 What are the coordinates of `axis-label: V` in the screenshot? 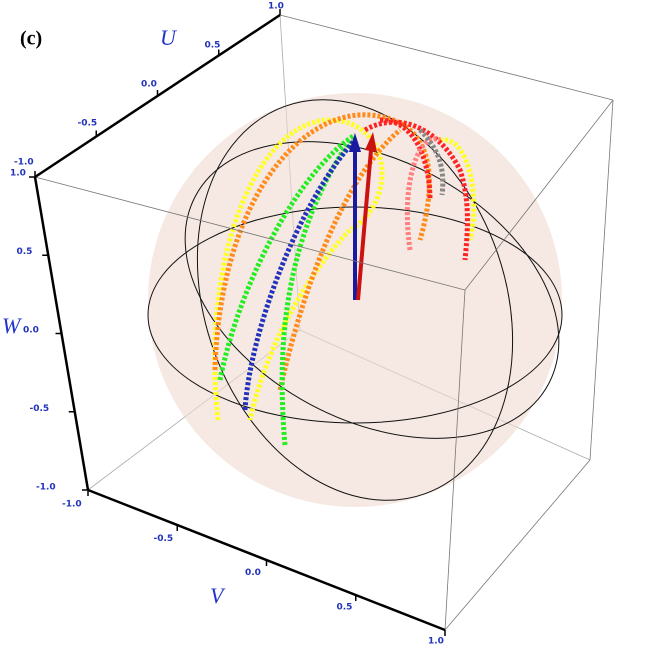 It's located at (218, 595).